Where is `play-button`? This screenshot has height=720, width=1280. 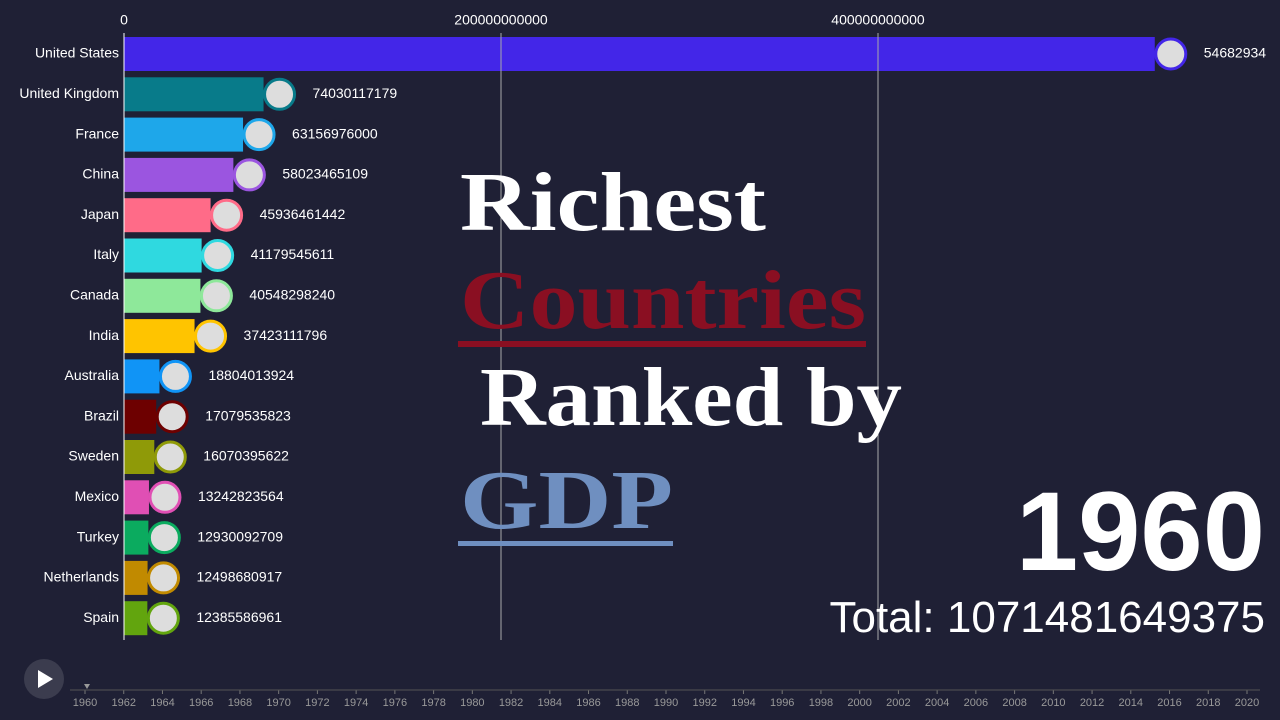 play-button is located at coordinates (44, 679).